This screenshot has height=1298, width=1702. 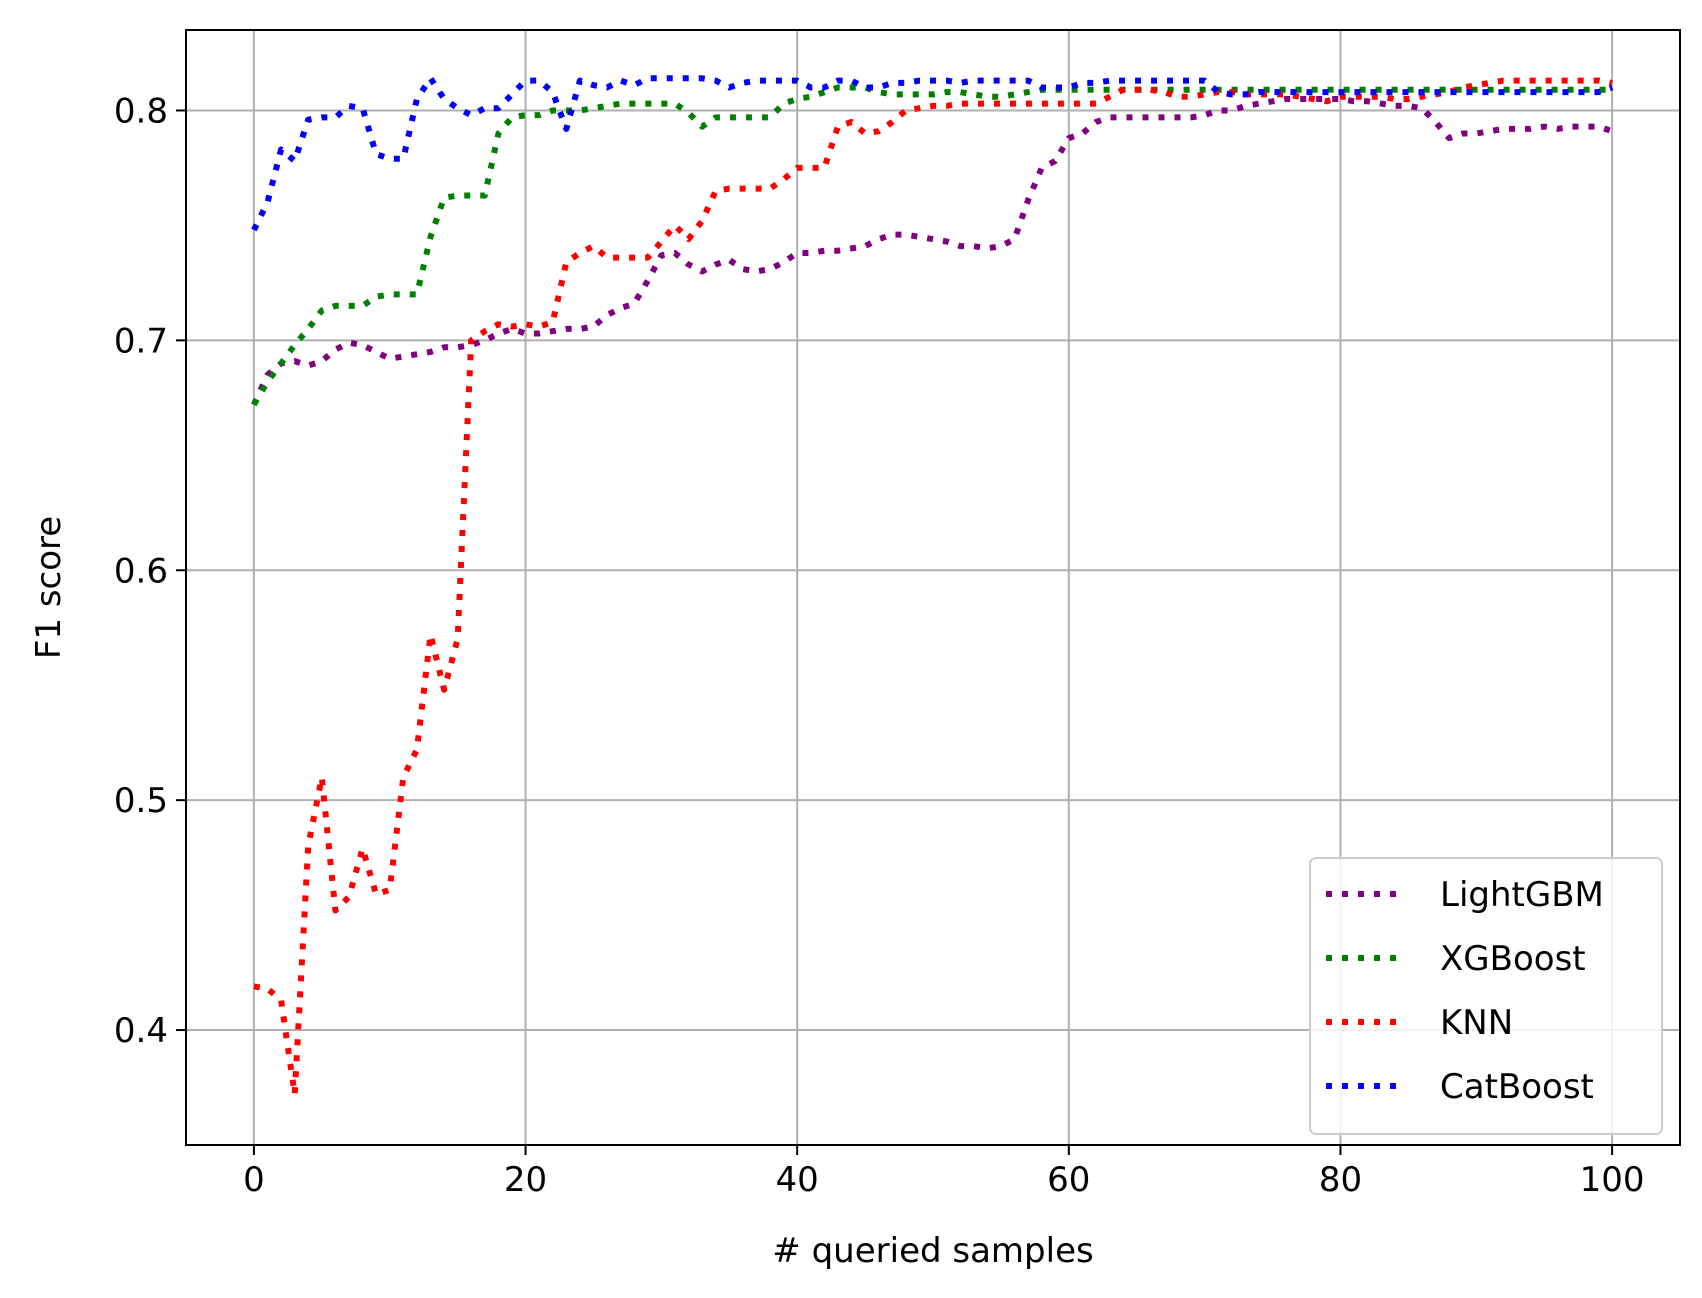 What do you see at coordinates (797, 1180) in the screenshot?
I see `x-tick-label: 40` at bounding box center [797, 1180].